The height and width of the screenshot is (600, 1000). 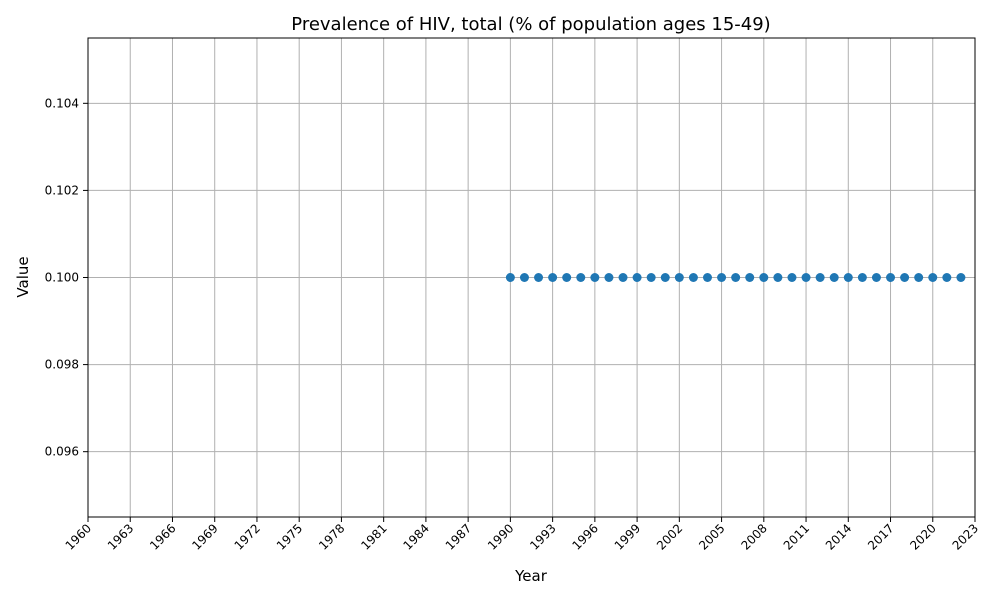 I want to click on x-tick-label: 1993, so click(x=542, y=536).